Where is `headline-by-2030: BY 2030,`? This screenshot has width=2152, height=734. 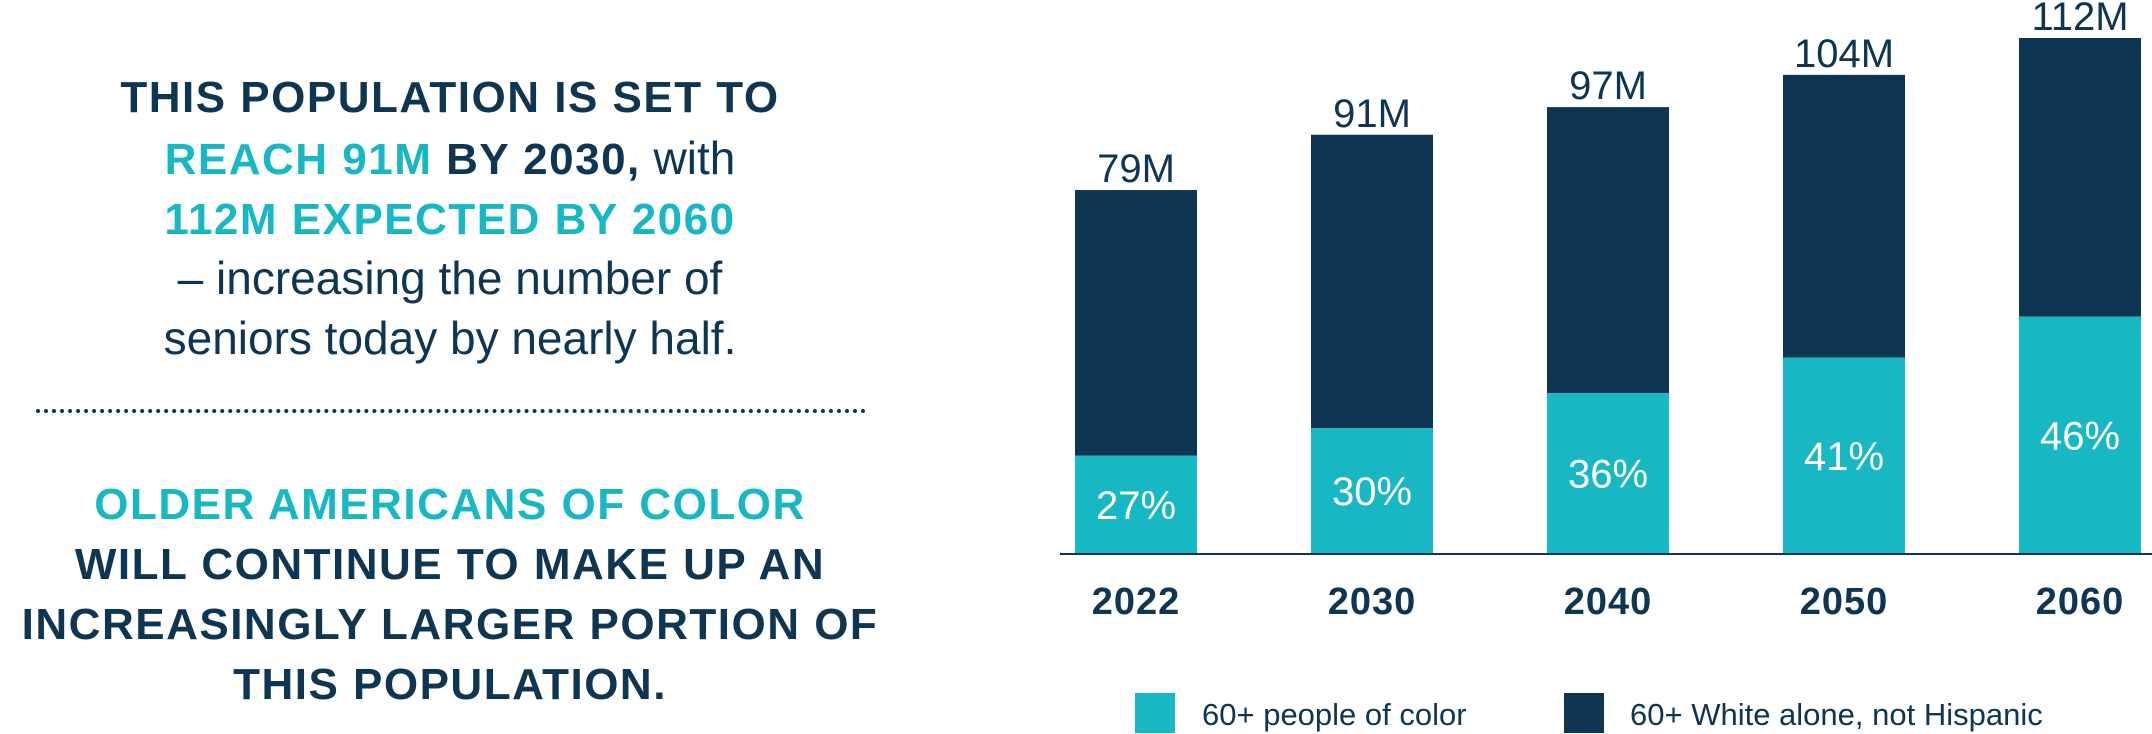
headline-by-2030: BY 2030, is located at coordinates (536, 159).